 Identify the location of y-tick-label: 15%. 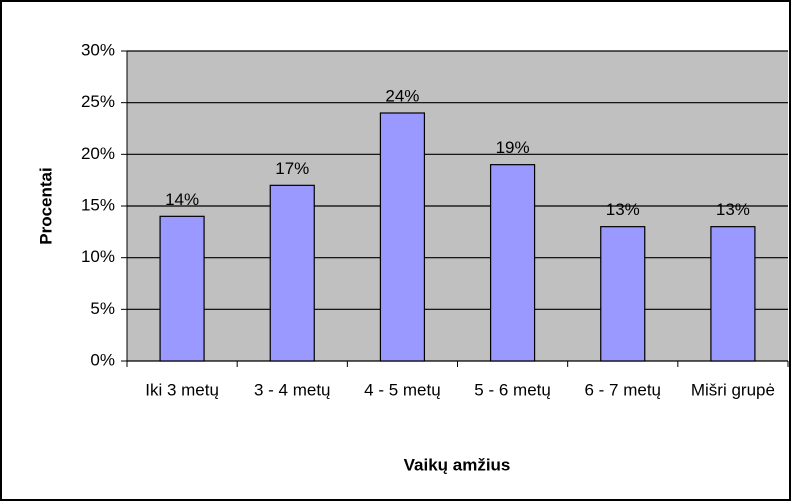
(98, 204).